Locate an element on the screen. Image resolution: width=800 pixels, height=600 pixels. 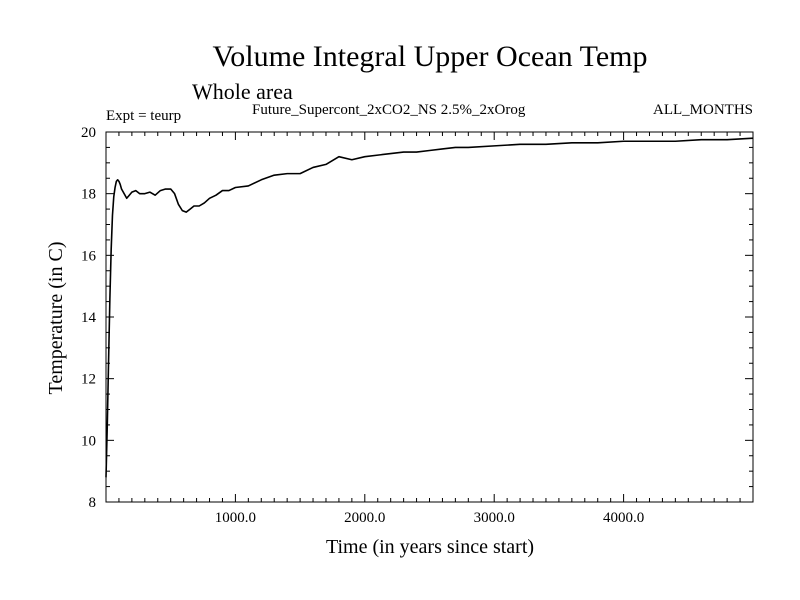
y-tick-label: 10 is located at coordinates (88, 441).